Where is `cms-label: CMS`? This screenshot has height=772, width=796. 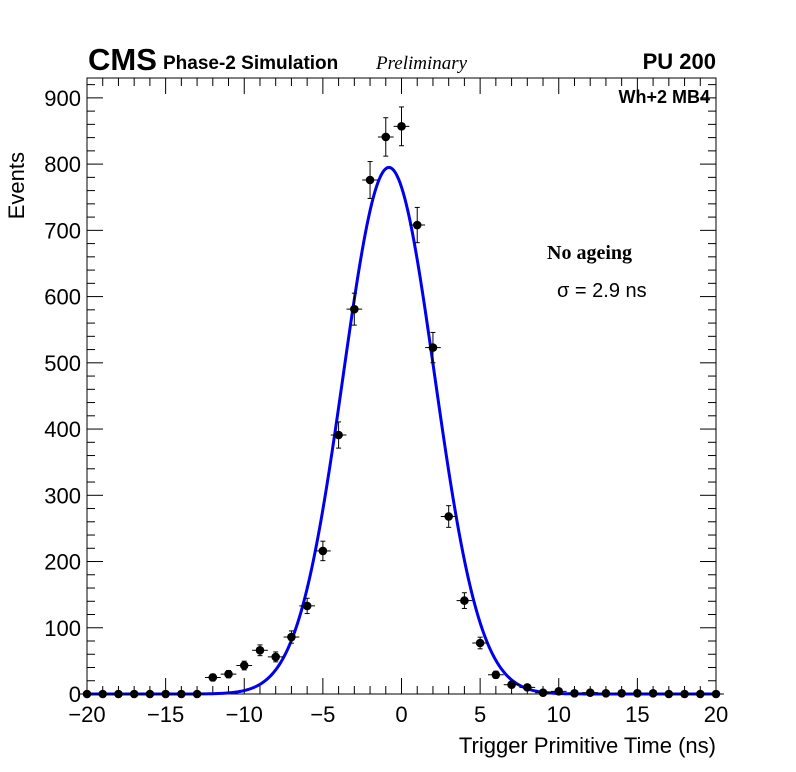
cms-label: CMS is located at coordinates (122, 59).